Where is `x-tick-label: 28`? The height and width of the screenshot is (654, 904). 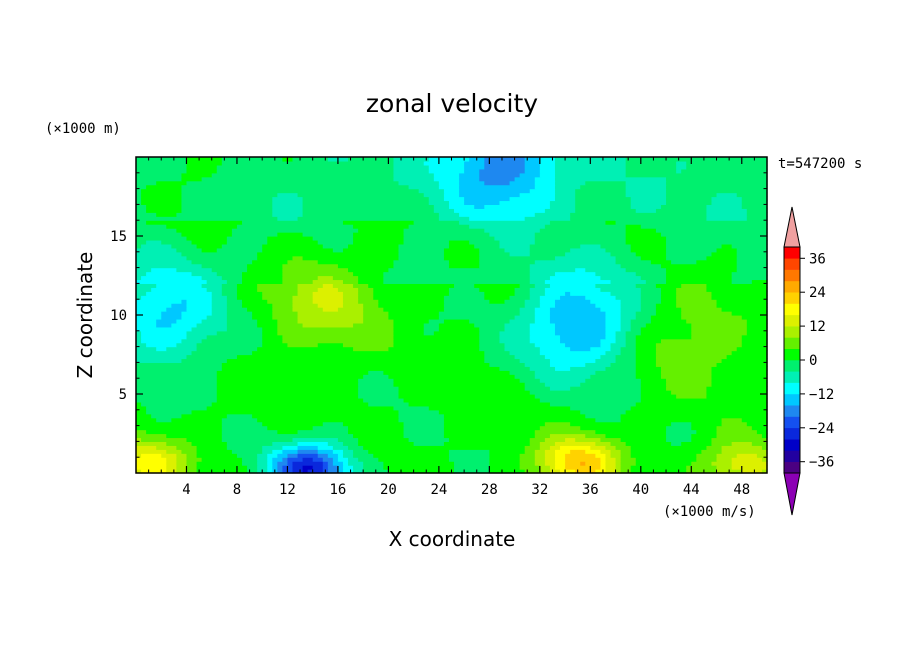
x-tick-label: 28 is located at coordinates (489, 490).